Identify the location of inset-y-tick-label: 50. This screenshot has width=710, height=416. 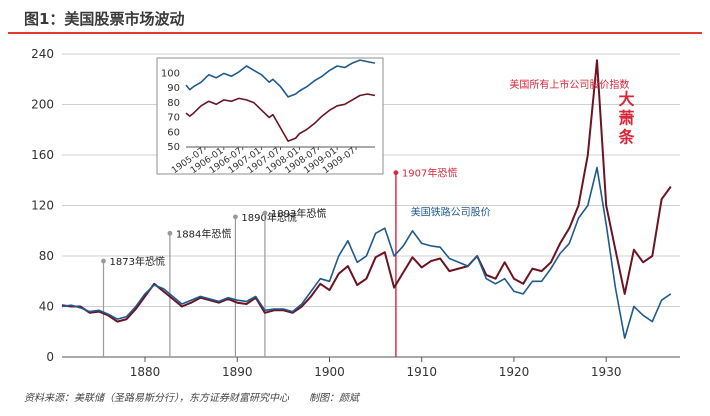
(173, 147).